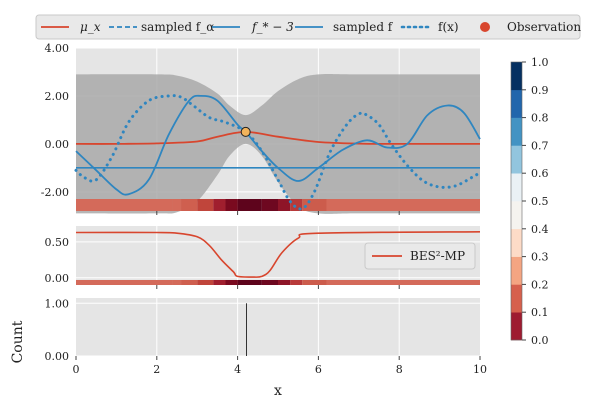  What do you see at coordinates (278, 391) in the screenshot?
I see `x-axis-label: x` at bounding box center [278, 391].